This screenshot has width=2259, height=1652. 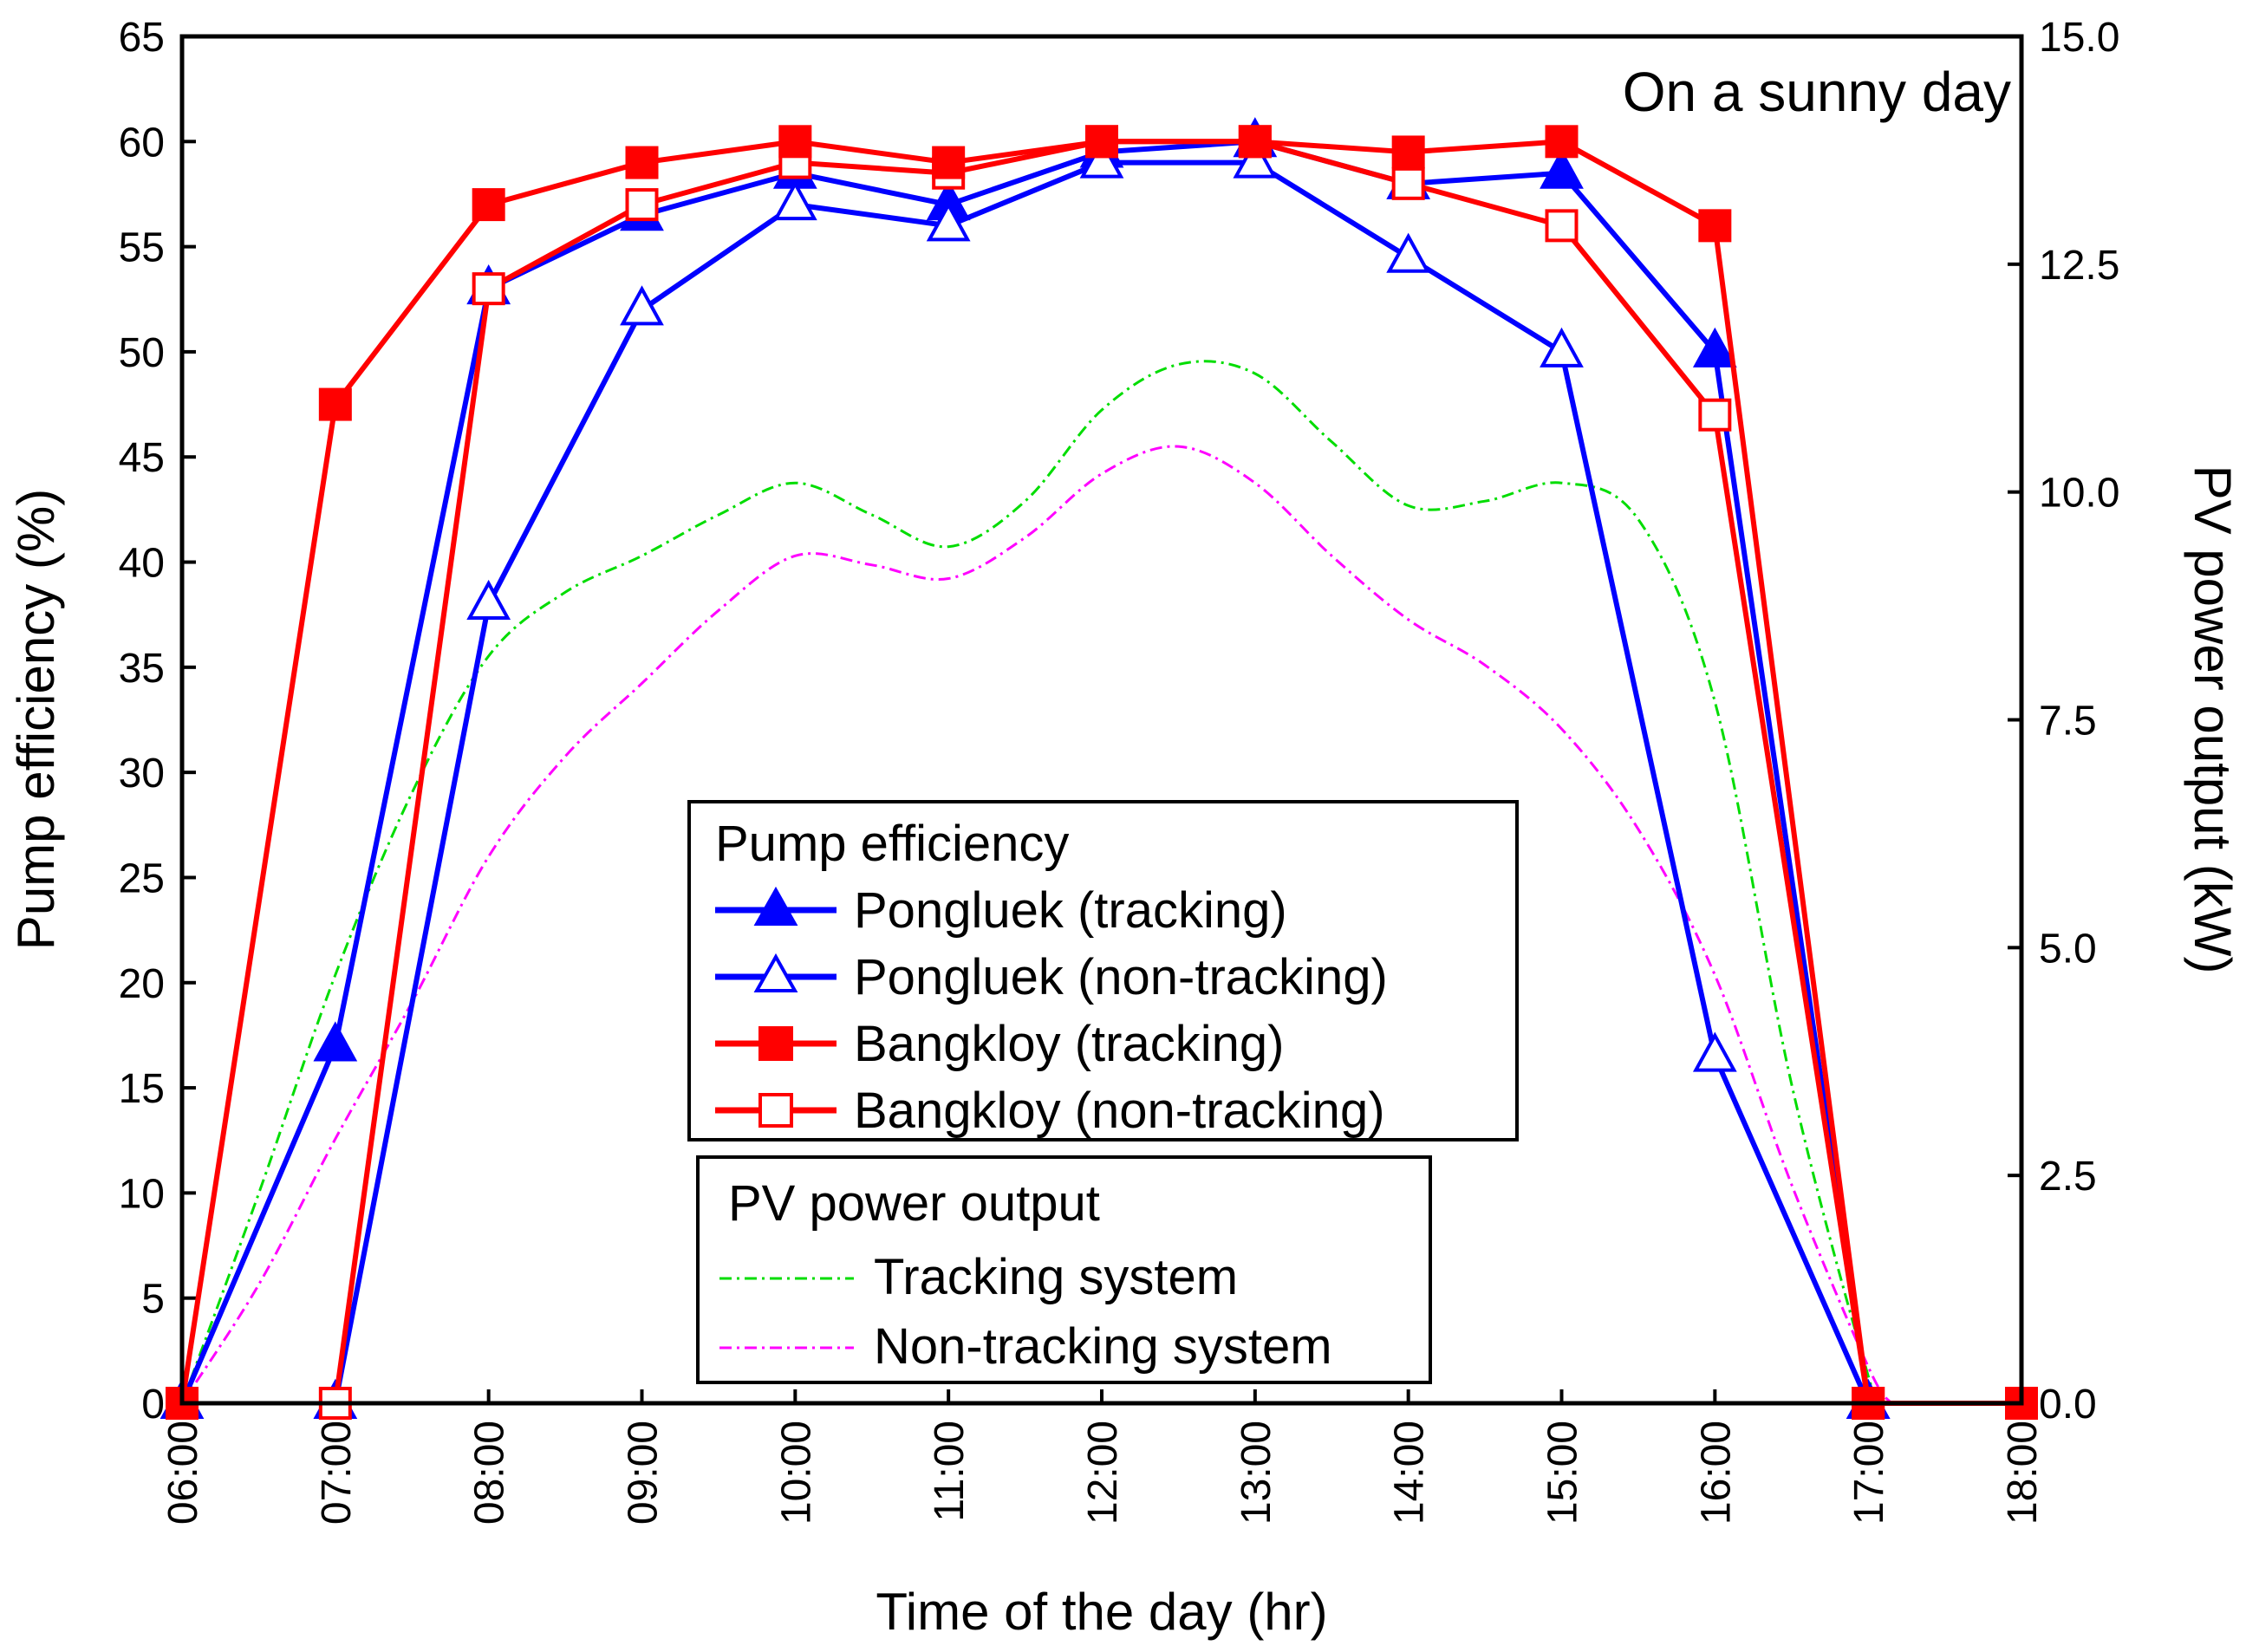 I want to click on y-right-tick-label: 0.0, so click(x=2068, y=1405).